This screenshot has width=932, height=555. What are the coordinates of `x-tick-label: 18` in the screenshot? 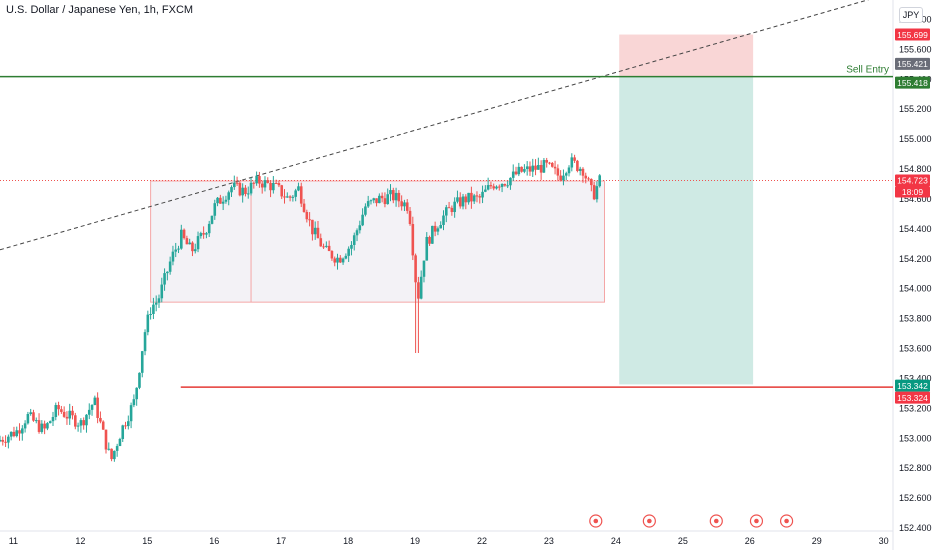 It's located at (348, 541).